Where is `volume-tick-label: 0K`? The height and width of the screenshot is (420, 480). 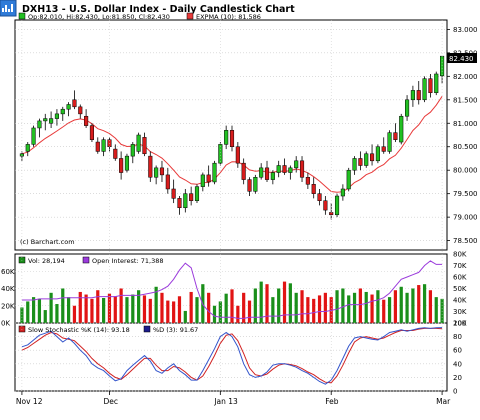 volume-tick-label: 0K is located at coordinates (5, 324).